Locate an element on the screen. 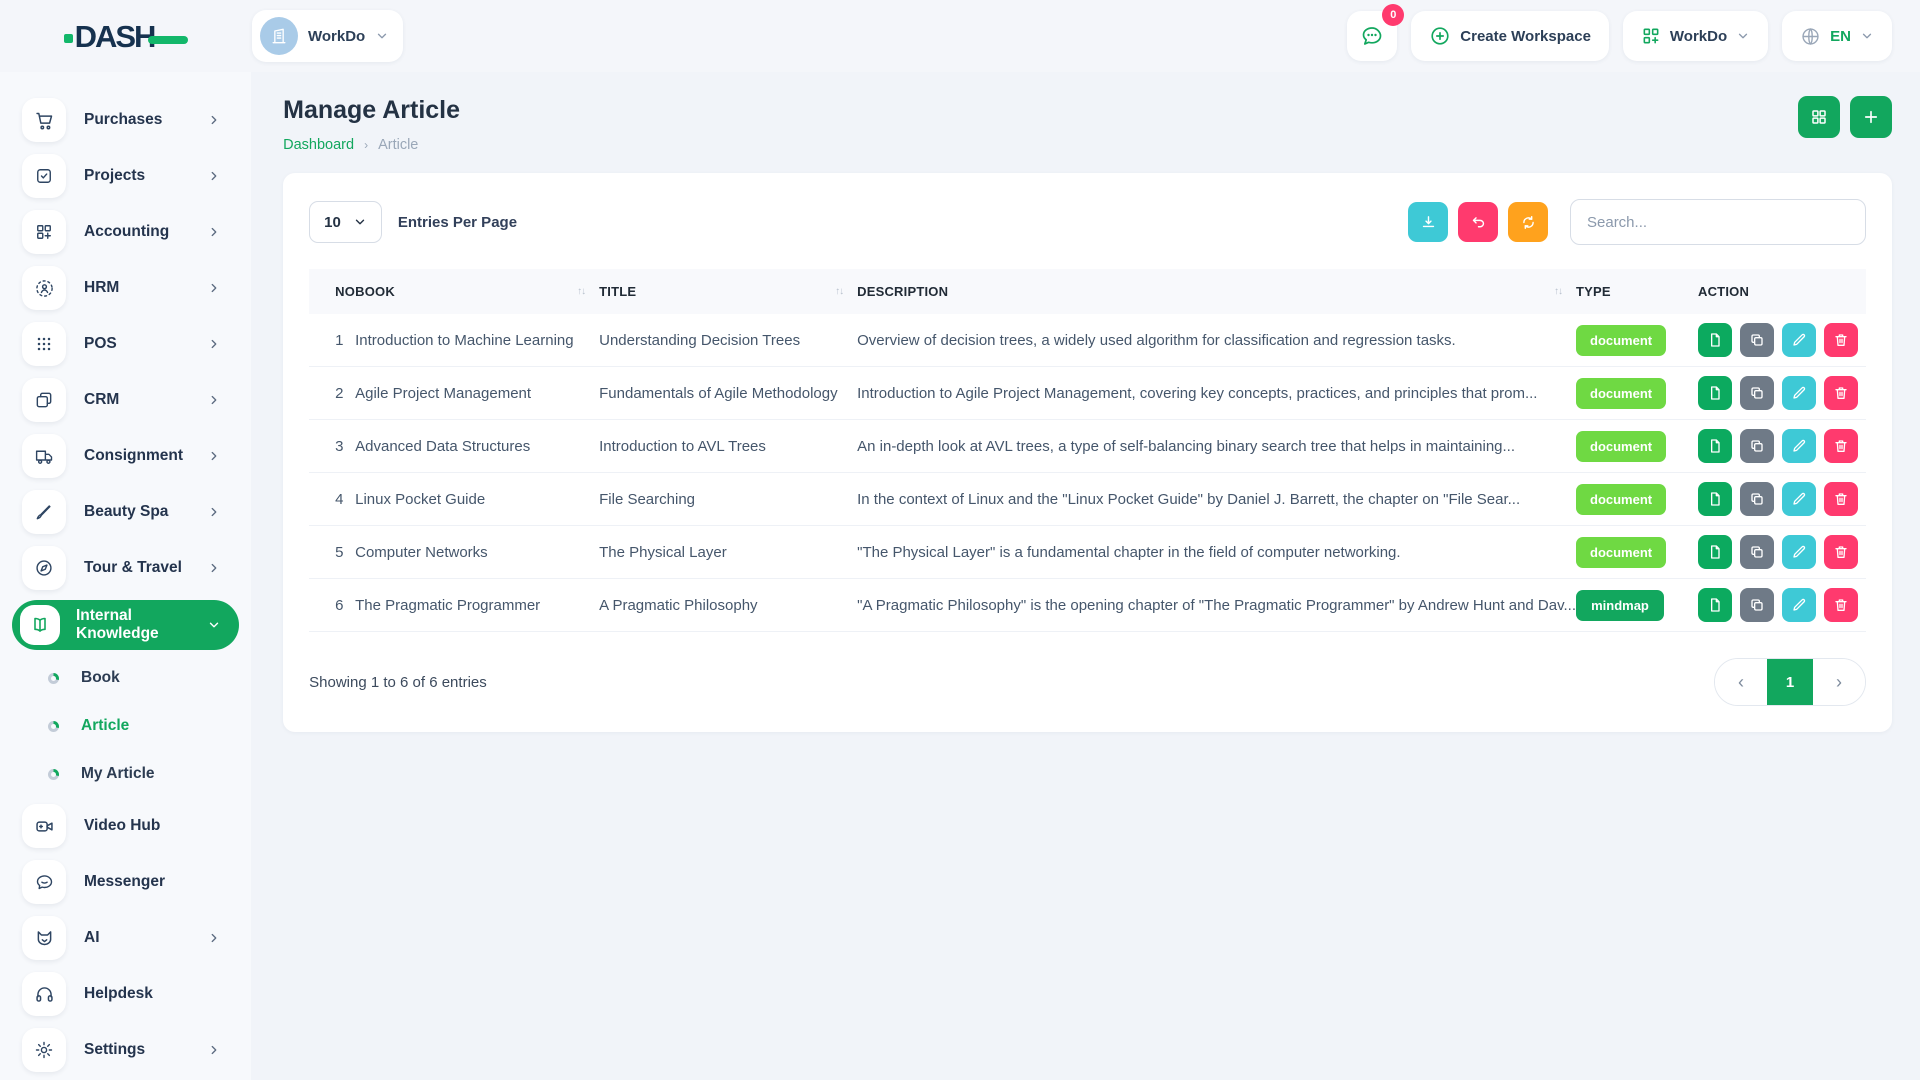  sidebar-item-helpdesk: Helpdesk is located at coordinates (125, 994).